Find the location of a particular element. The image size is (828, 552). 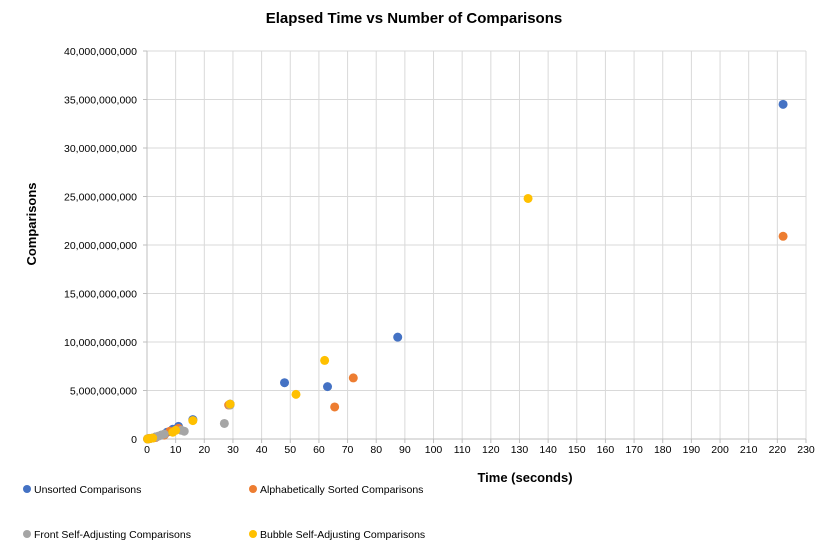

x-tick-label: 190 is located at coordinates (692, 450).